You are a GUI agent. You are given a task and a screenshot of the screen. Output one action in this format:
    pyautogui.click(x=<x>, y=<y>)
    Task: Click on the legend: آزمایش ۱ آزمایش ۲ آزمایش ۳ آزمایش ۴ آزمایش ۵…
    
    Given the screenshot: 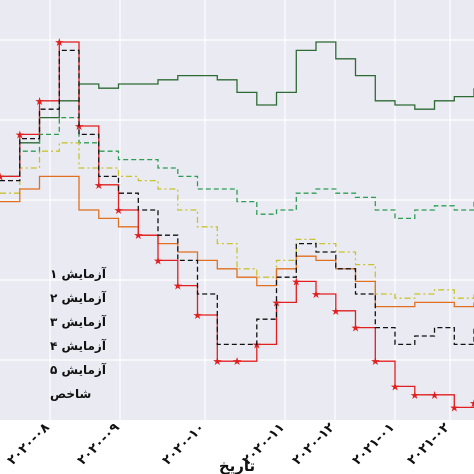 What is the action you would take?
    pyautogui.click(x=78, y=333)
    